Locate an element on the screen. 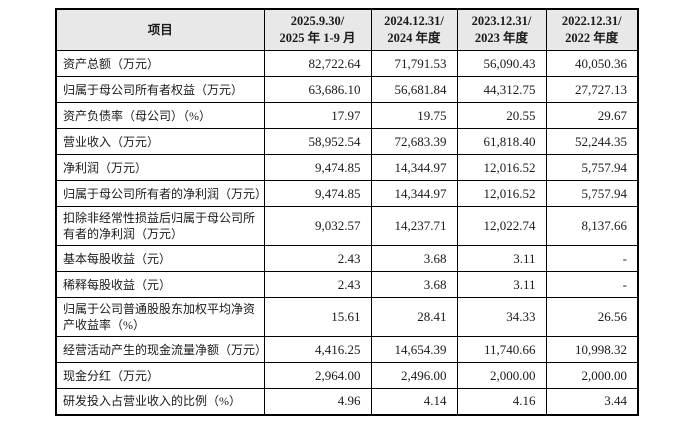 The image size is (684, 421). row-value: 14,237.71 is located at coordinates (414, 226).